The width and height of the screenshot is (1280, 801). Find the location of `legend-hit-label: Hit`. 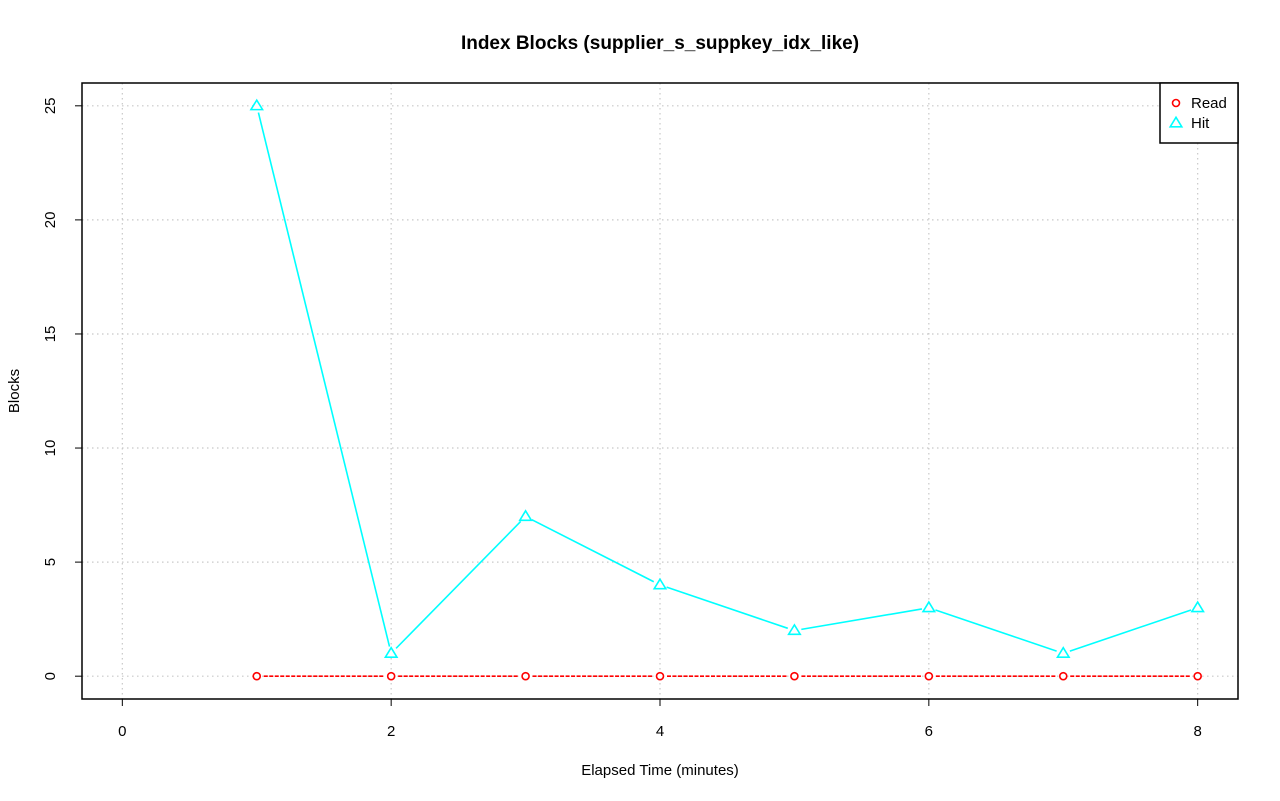

legend-hit-label: Hit is located at coordinates (1200, 123).